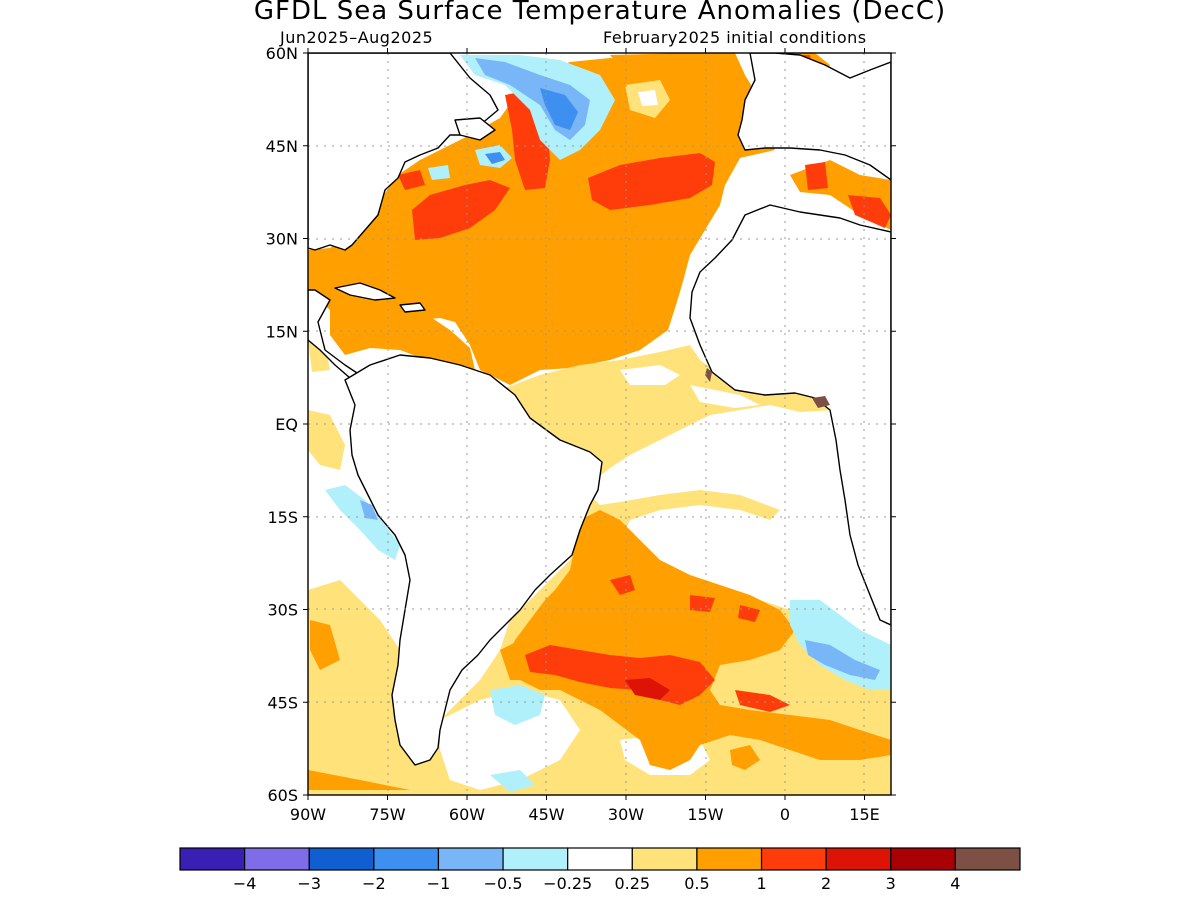 Image resolution: width=1200 pixels, height=900 pixels. Describe the element at coordinates (842, 660) in the screenshot. I see `southeast-atlantic-cooler-region` at that location.